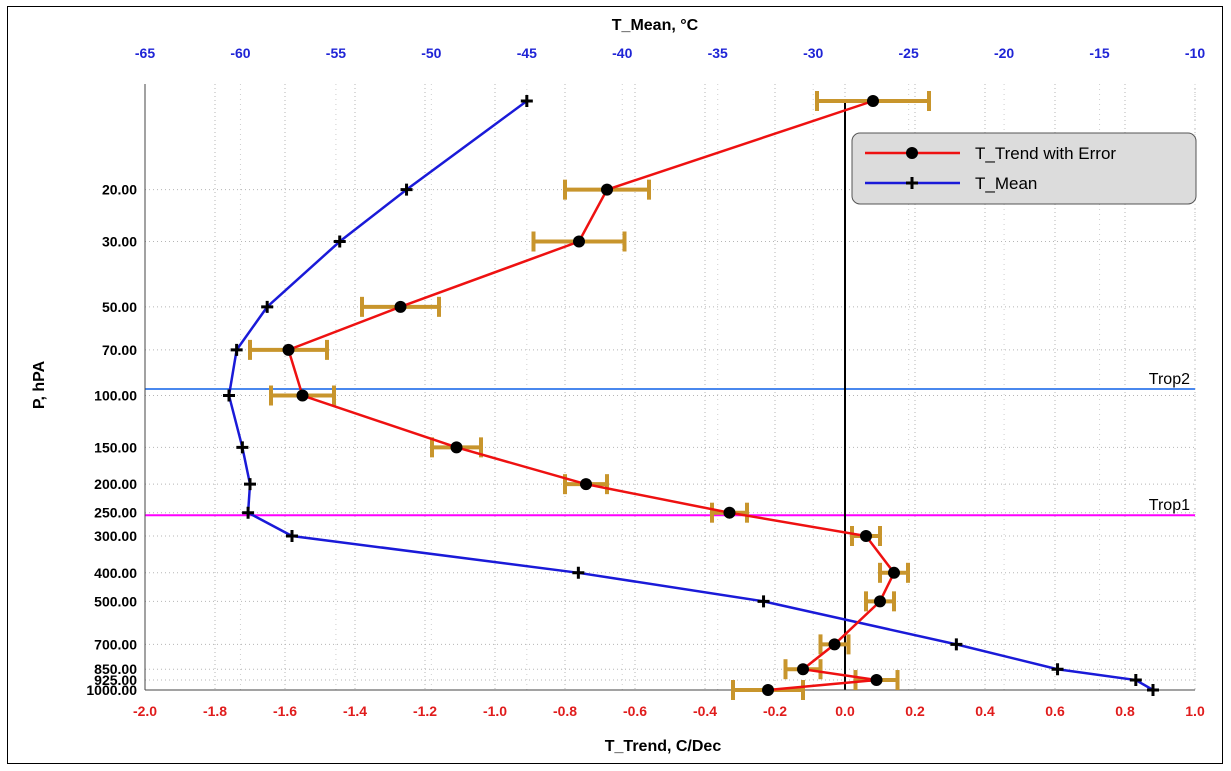  I want to click on legend-mean-marker, so click(912, 183).